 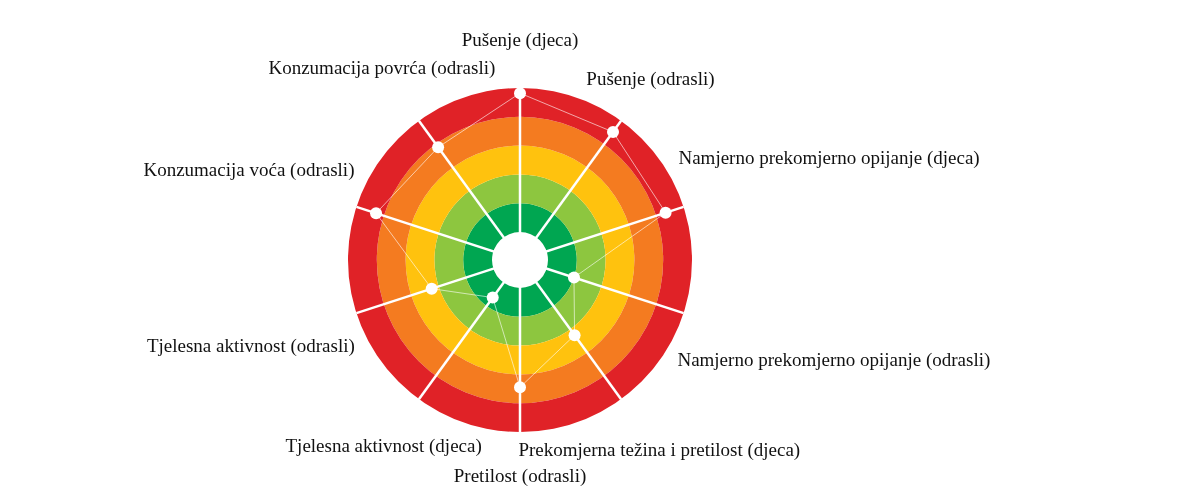 What do you see at coordinates (249, 170) in the screenshot?
I see `spoke-label: Konzumacija voća (odrasli)` at bounding box center [249, 170].